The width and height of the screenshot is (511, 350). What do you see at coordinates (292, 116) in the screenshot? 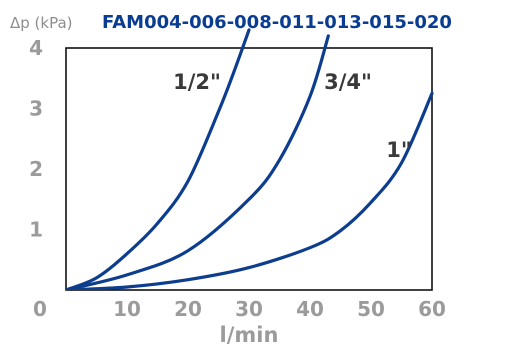
I see `series-labels: 1/2" 3/4" 1"` at bounding box center [292, 116].